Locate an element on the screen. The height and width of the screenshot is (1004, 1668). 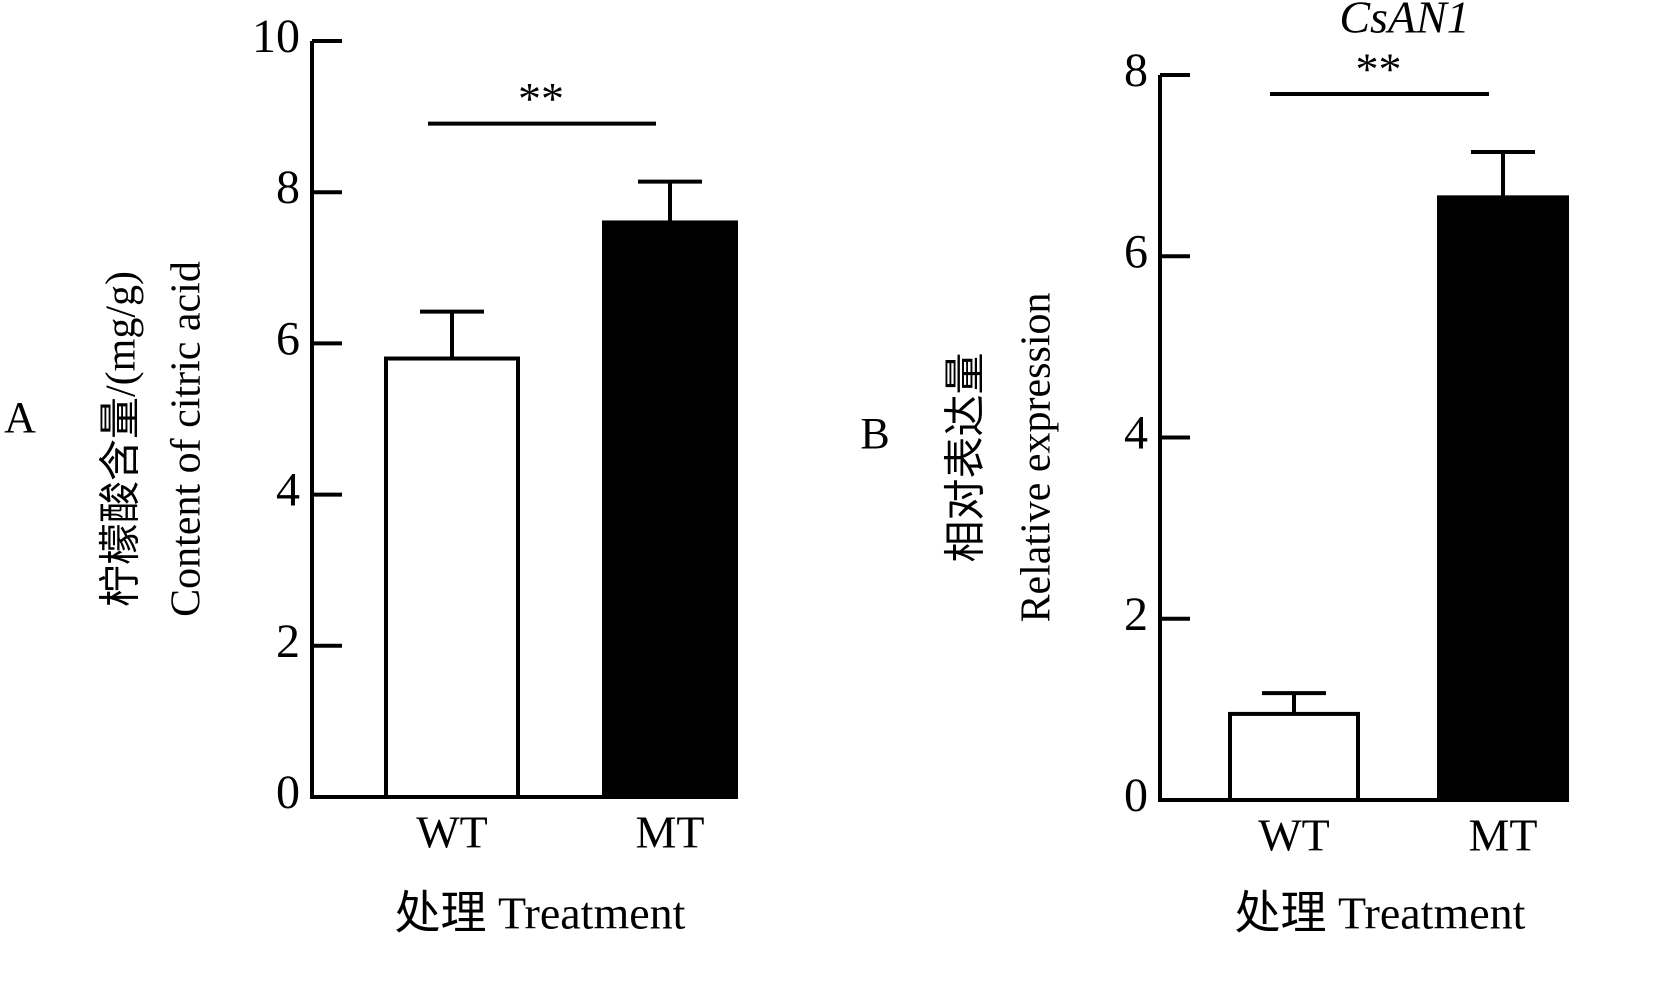
y-axis-label: Content of citric acid is located at coordinates (187, 439).